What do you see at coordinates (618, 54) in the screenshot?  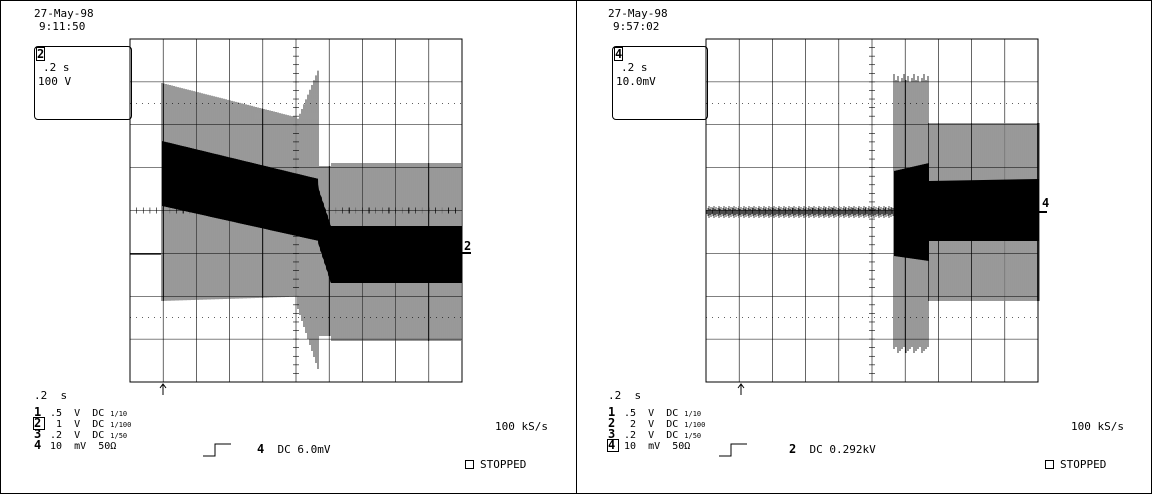 I see `info-channel-number: 4` at bounding box center [618, 54].